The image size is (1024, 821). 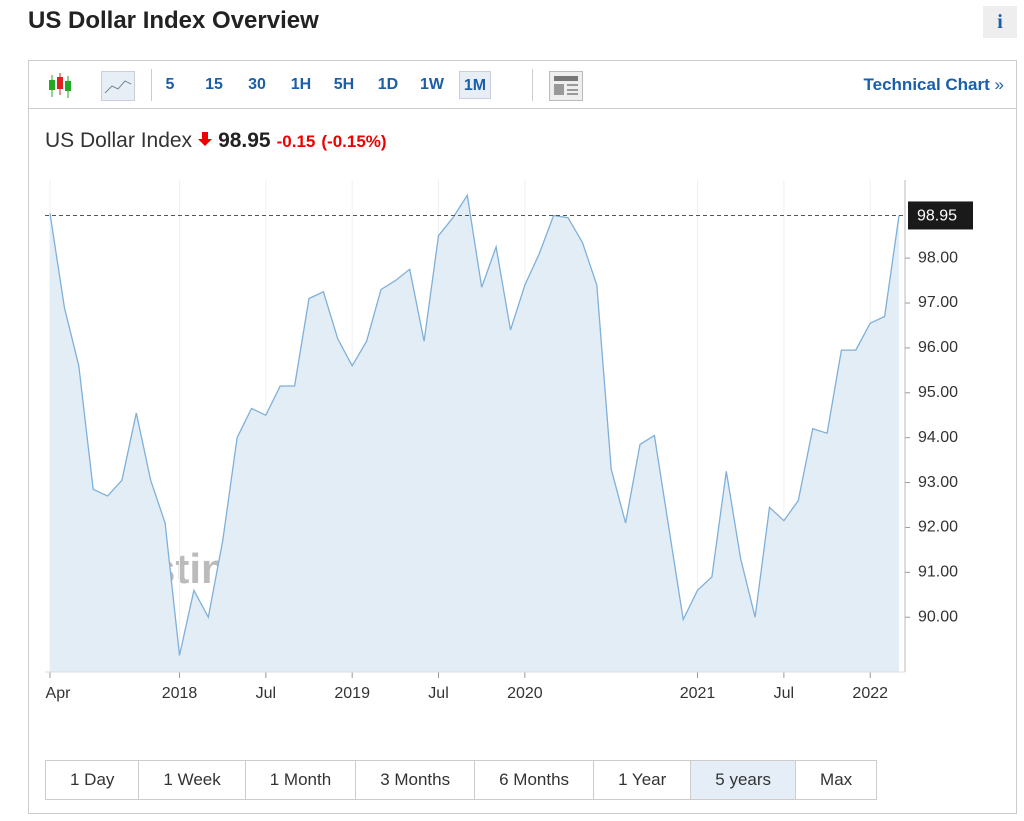 What do you see at coordinates (118, 86) in the screenshot?
I see `line-icon` at bounding box center [118, 86].